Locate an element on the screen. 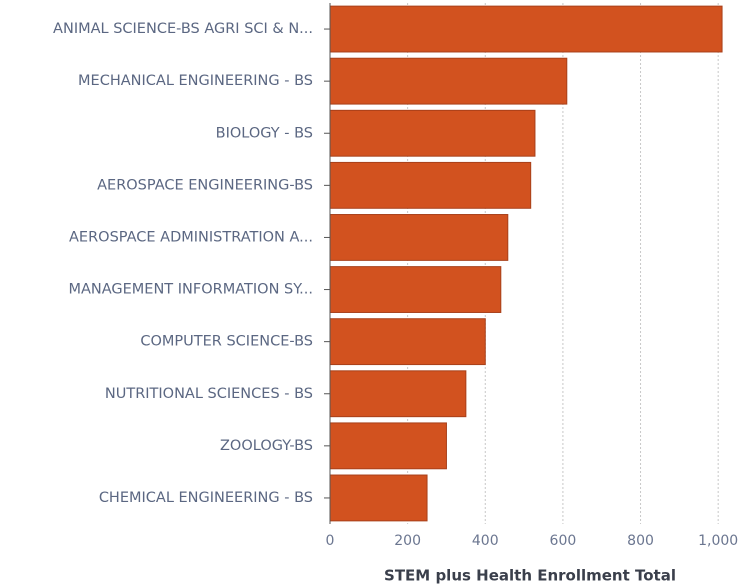 This screenshot has height=588, width=749. x-tick-label: 400 is located at coordinates (485, 541).